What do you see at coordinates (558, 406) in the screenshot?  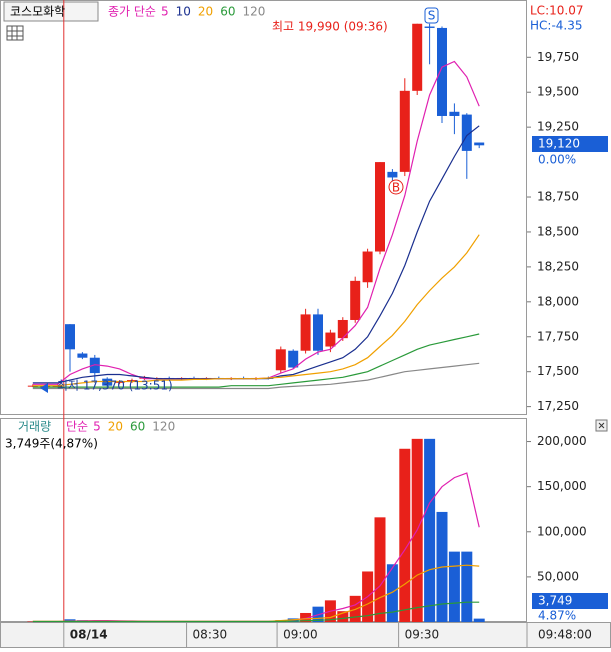 I see `y-tick-label: 17,250` at bounding box center [558, 406].